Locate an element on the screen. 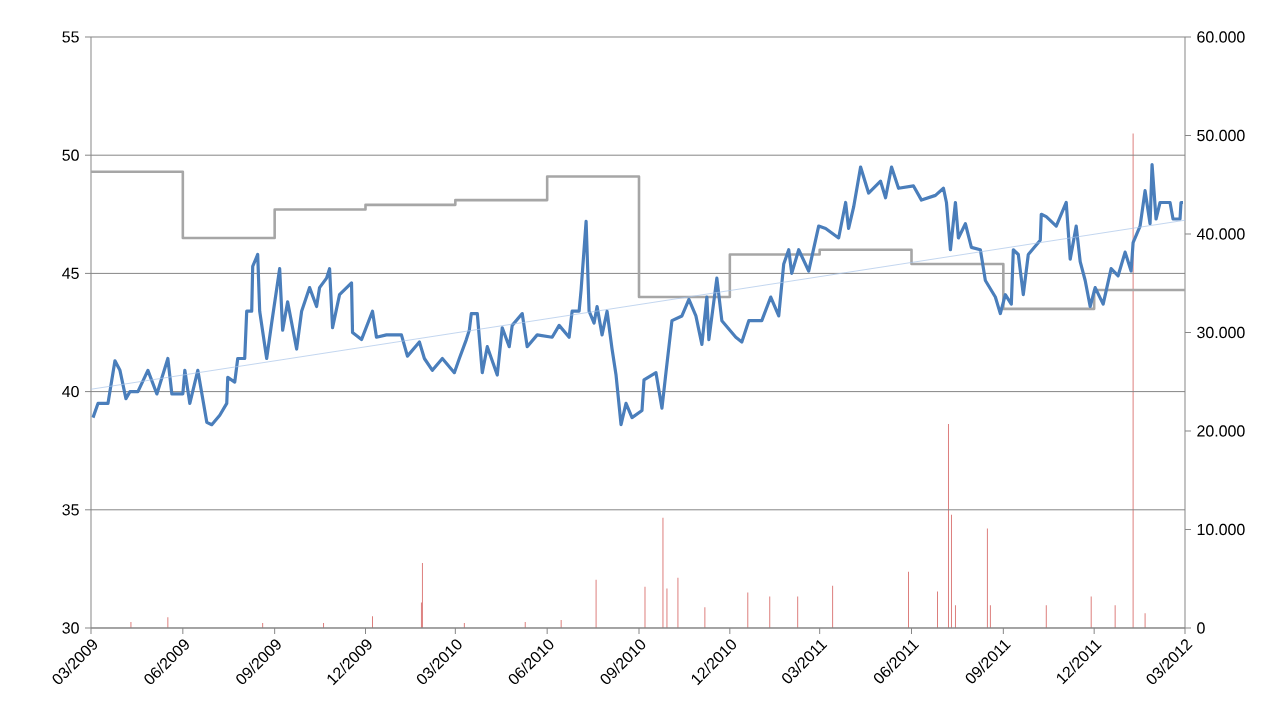  y2-tick-label: 20.000 is located at coordinates (1221, 431).